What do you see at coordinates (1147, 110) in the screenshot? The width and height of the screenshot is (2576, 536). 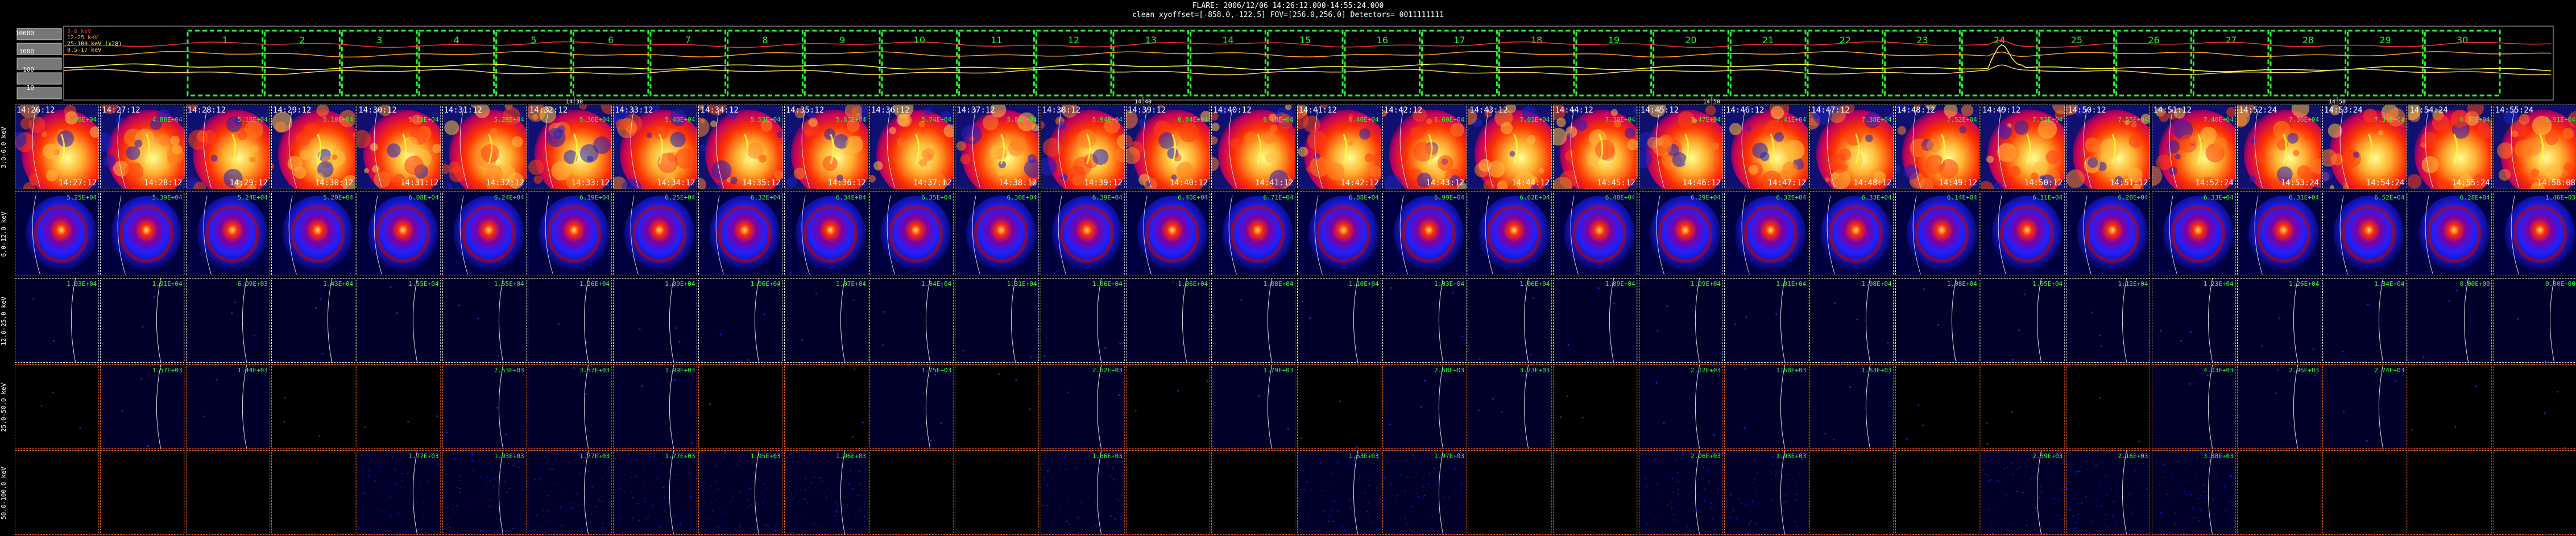 I see `start-time-label: 14:39:12` at bounding box center [1147, 110].